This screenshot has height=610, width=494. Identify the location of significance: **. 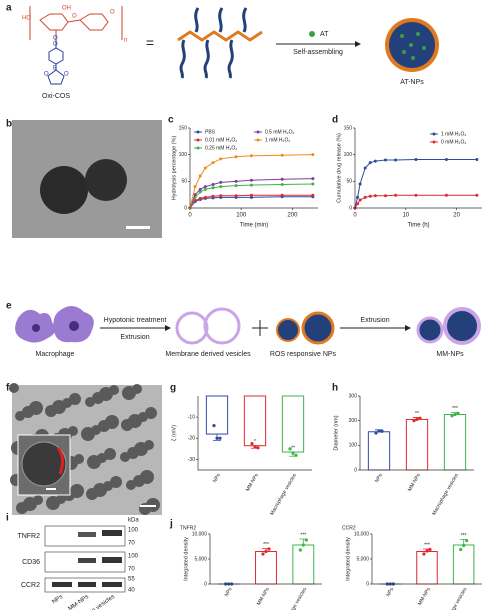
(417, 414).